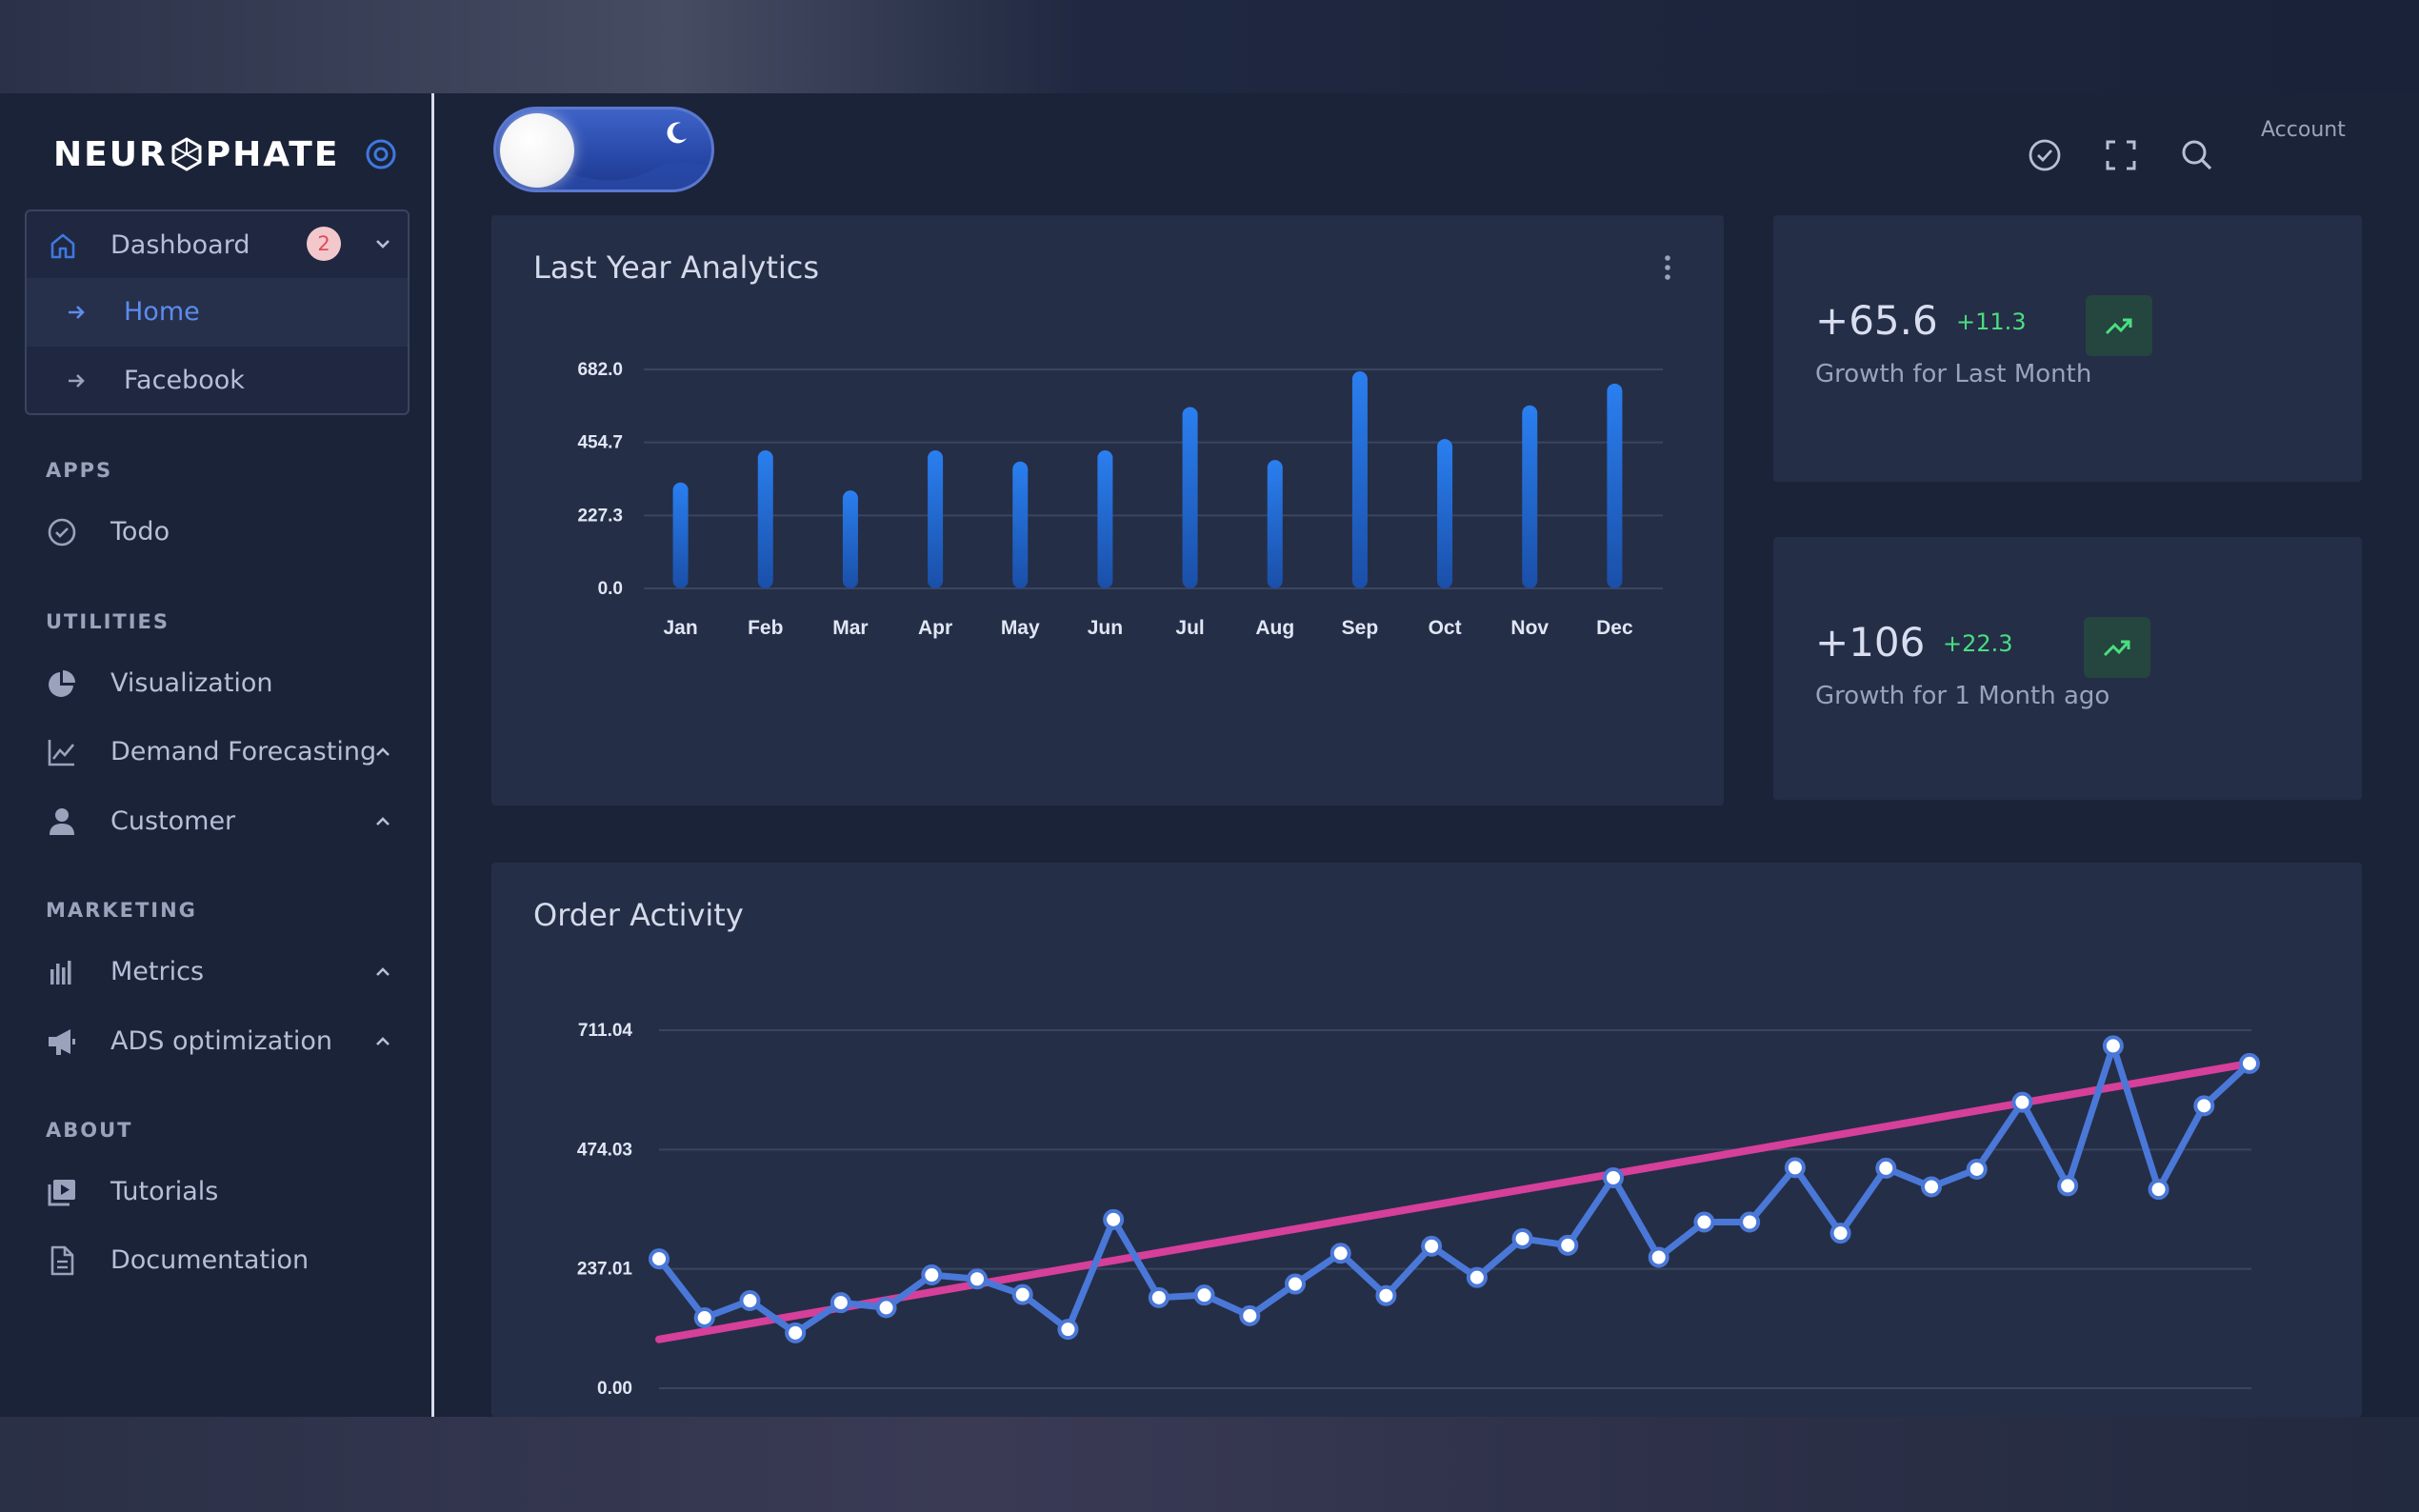 This screenshot has height=1512, width=2419. I want to click on sidebar-item-tutorials: Tutorials, so click(209, 1192).